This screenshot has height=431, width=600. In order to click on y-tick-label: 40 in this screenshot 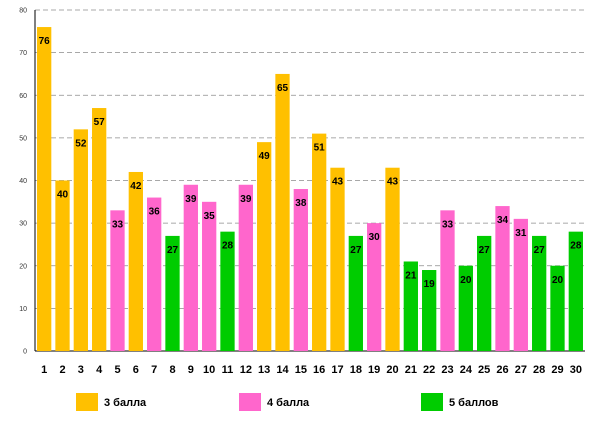, I will do `click(23, 181)`.